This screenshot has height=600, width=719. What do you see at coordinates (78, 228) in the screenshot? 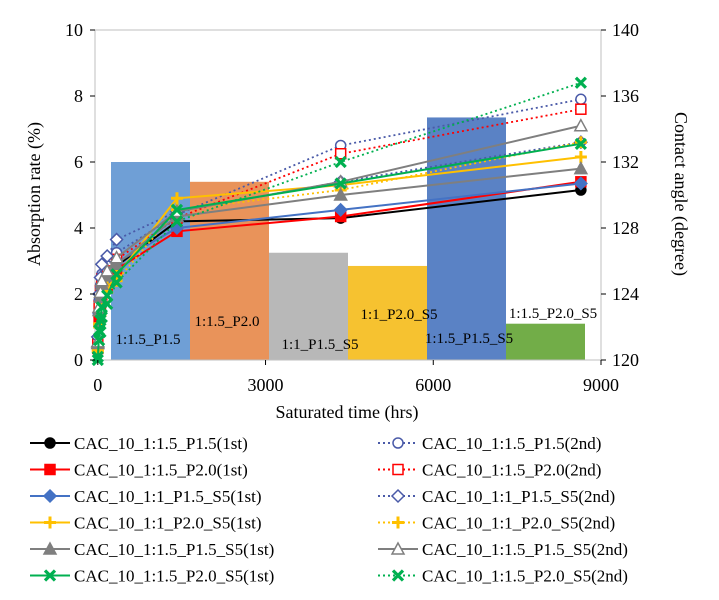
I see `y-tick-label: 4` at bounding box center [78, 228].